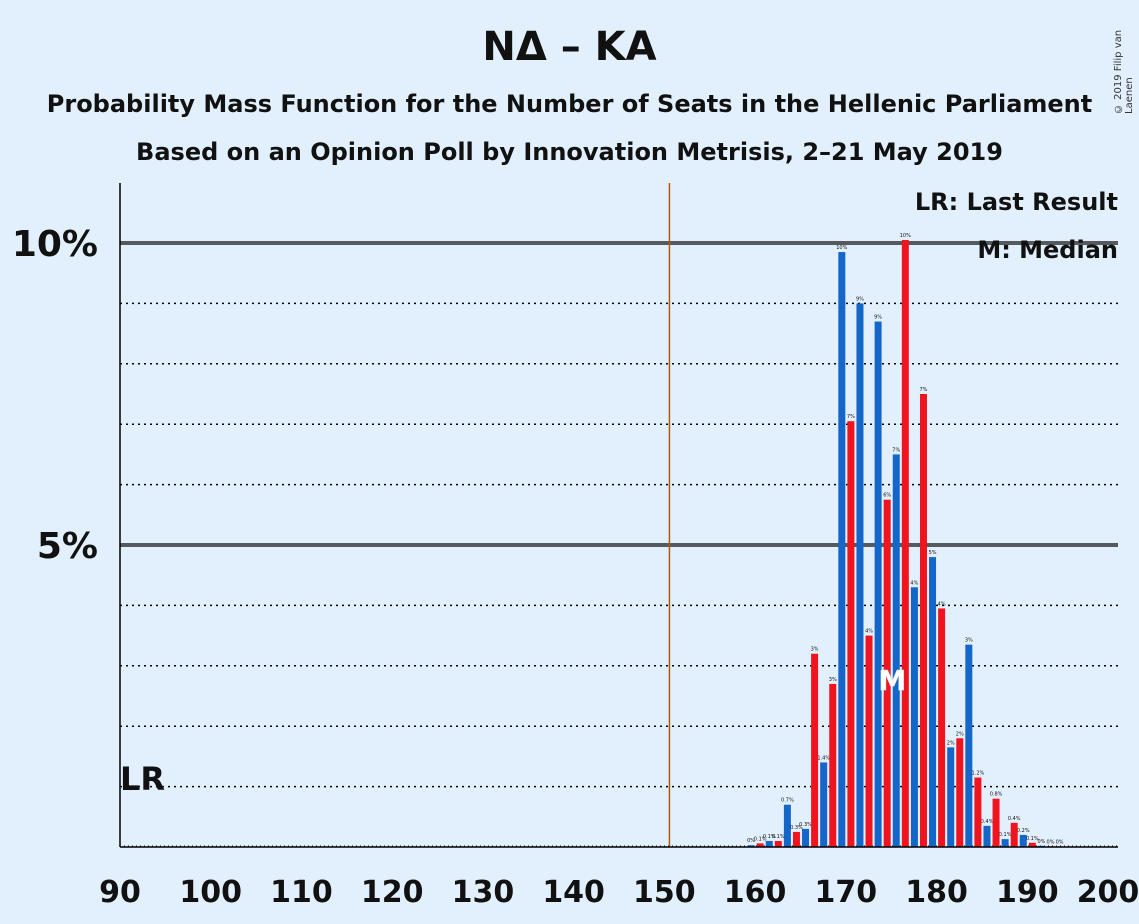  Describe the element at coordinates (142, 779) in the screenshot. I see `last-result-marker: LR` at that location.